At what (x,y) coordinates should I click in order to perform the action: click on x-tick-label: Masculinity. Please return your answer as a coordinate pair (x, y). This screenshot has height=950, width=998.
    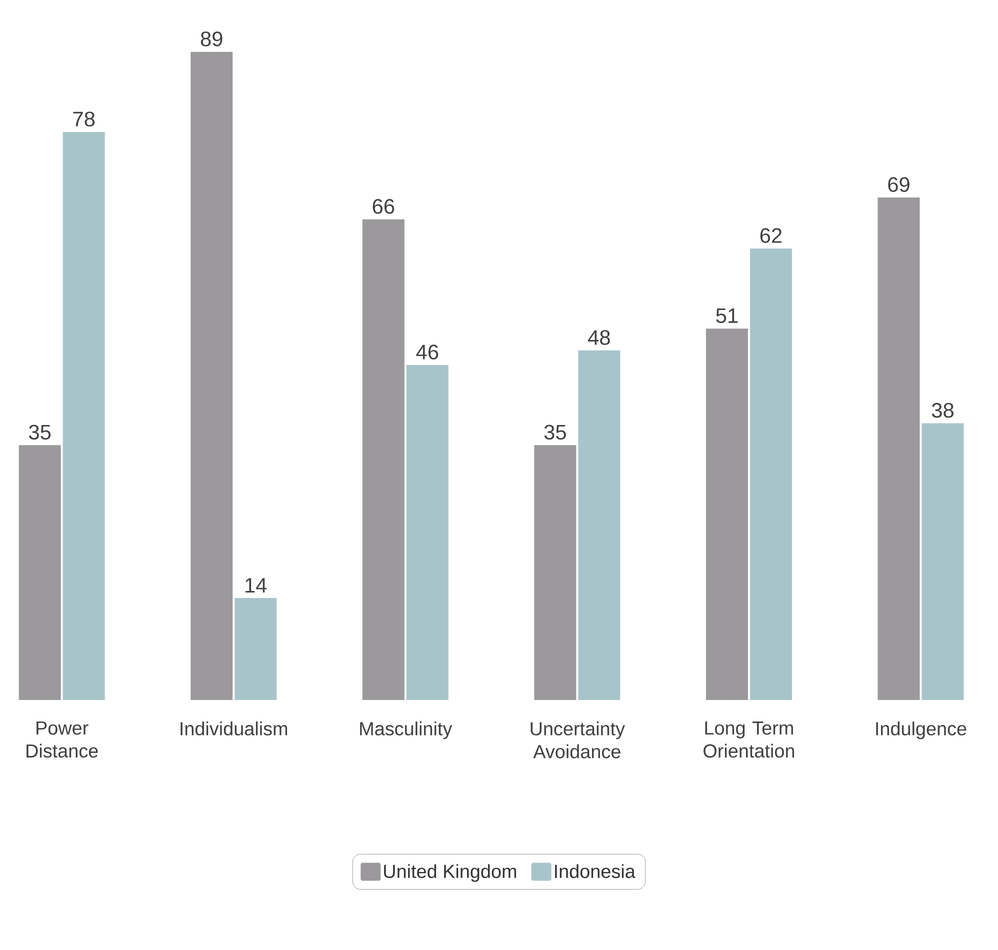
    Looking at the image, I should click on (406, 731).